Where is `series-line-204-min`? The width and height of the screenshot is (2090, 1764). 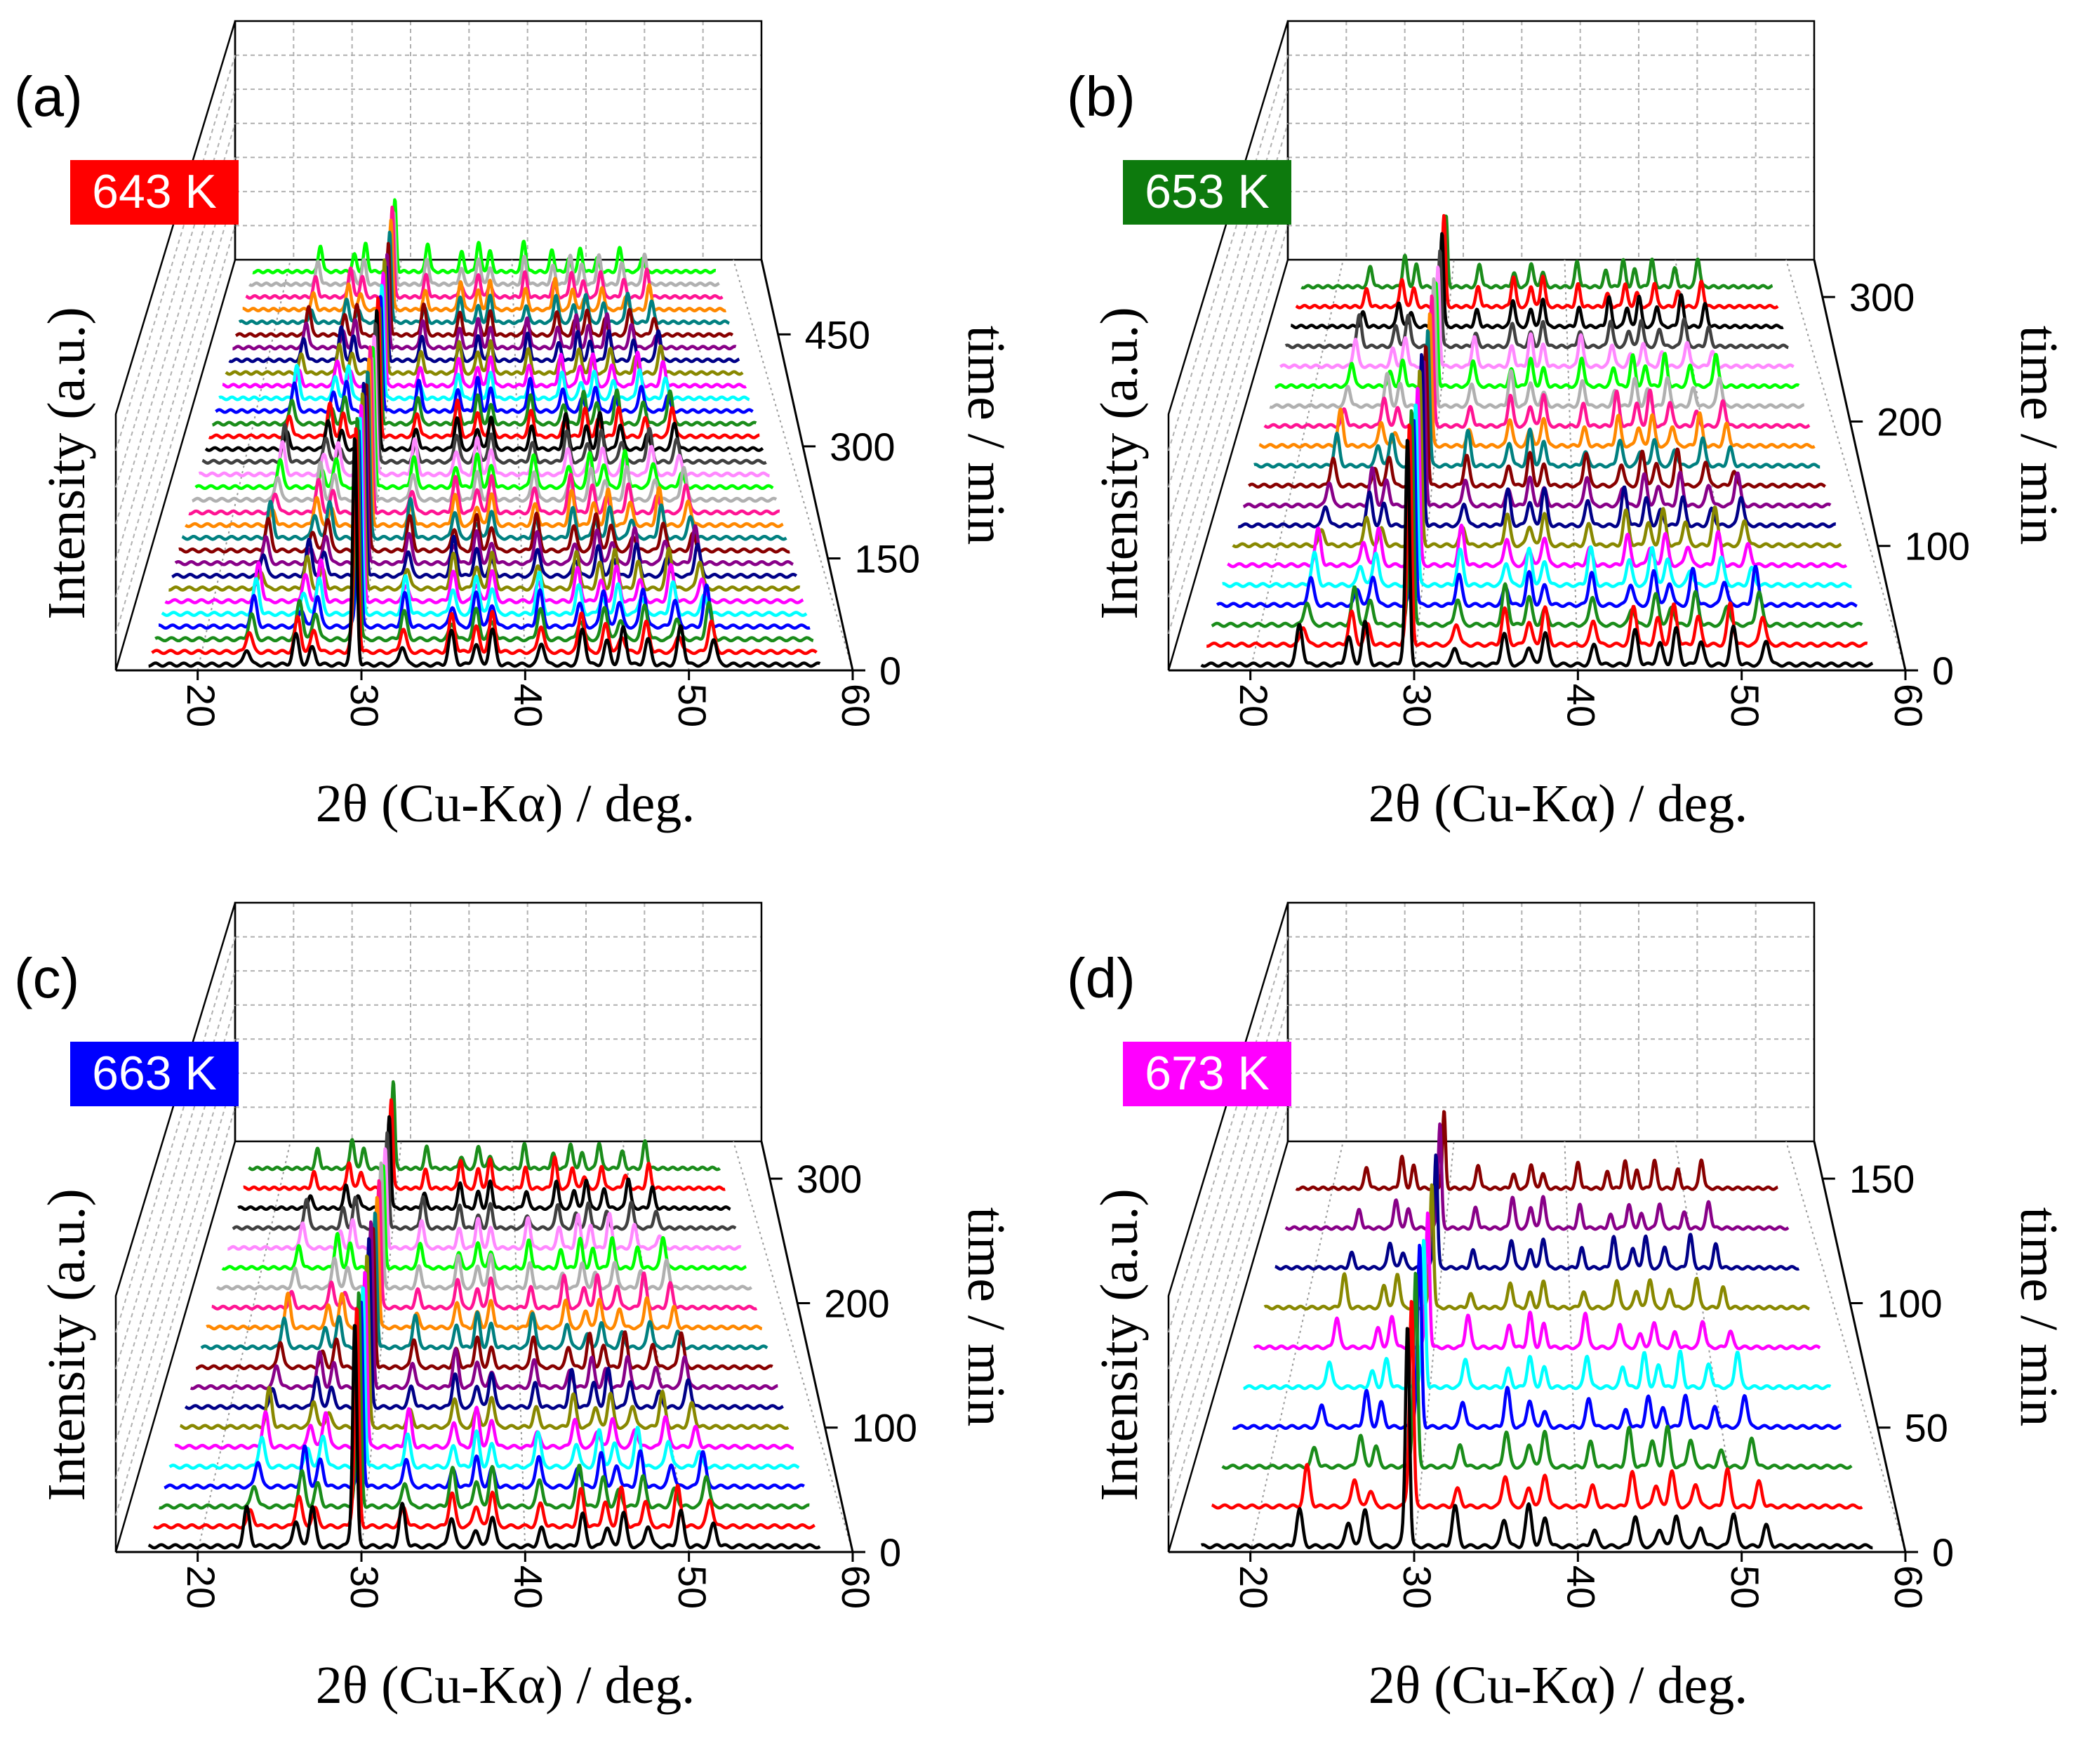 series-line-204-min is located at coordinates (484, 430).